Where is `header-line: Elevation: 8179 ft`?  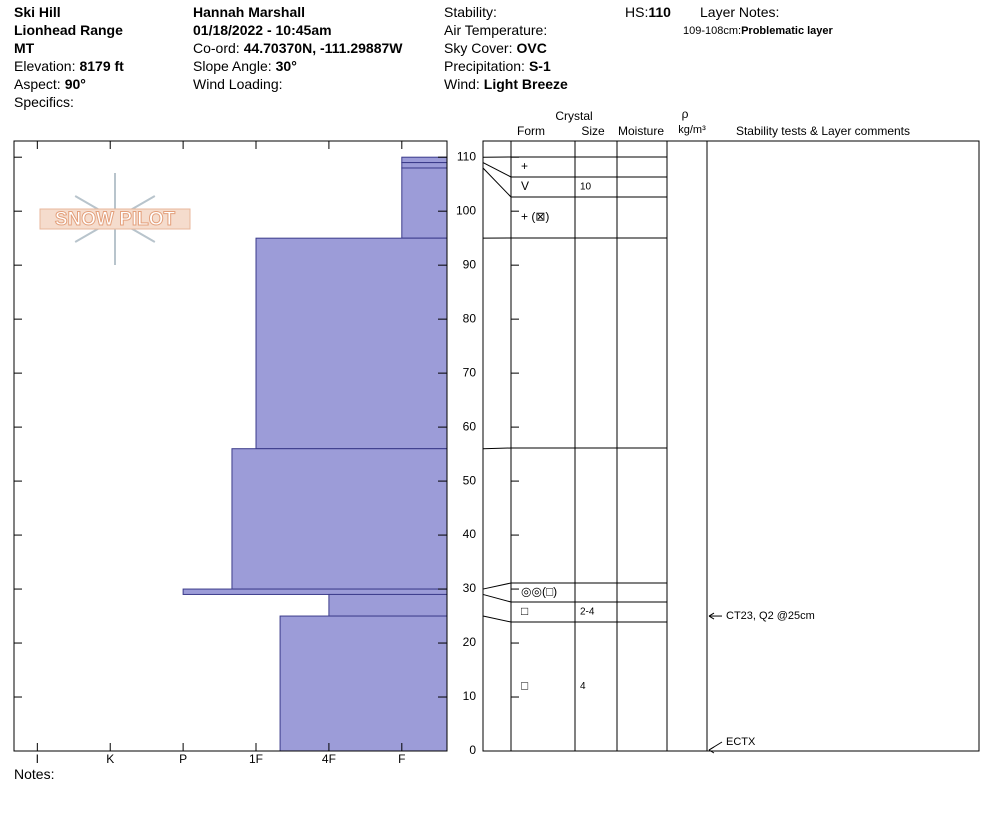
header-line: Elevation: 8179 ft is located at coordinates (69, 66).